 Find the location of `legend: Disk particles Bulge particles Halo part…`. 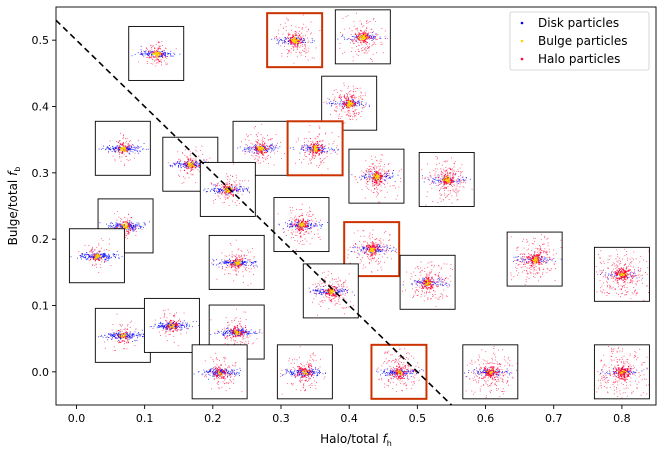

legend: Disk particles Bulge particles Halo part… is located at coordinates (579, 41).